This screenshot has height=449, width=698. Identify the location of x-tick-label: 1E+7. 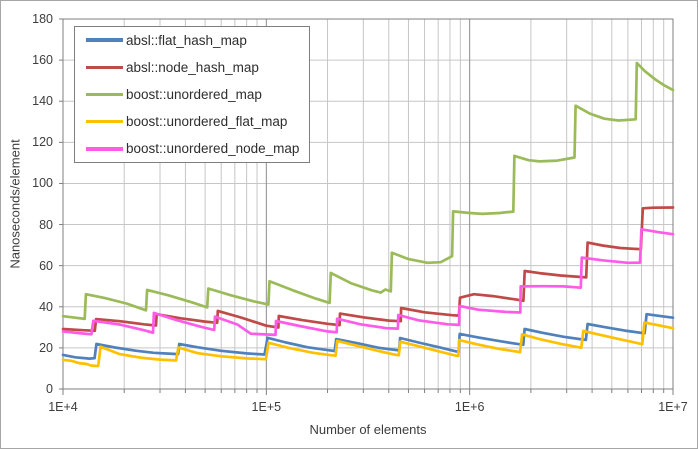
(673, 407).